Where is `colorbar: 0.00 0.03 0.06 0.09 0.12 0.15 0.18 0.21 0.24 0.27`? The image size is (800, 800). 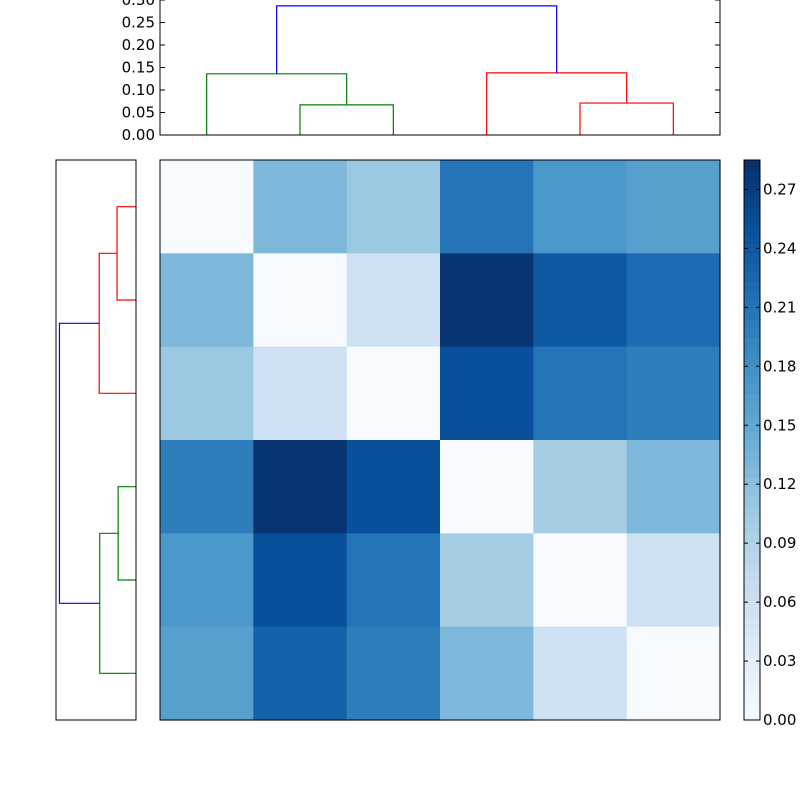 colorbar: 0.00 0.03 0.06 0.09 0.12 0.15 0.18 0.21 0.24 0.27 is located at coordinates (769, 444).